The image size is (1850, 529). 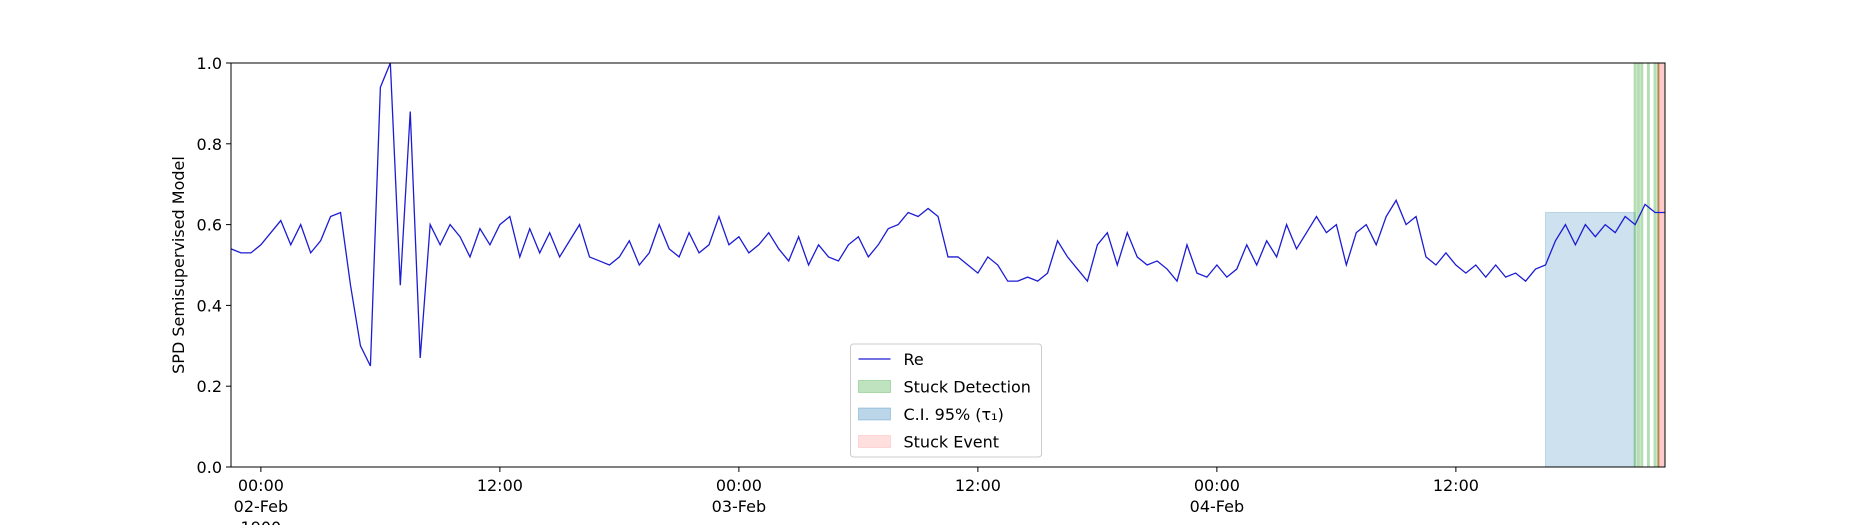 What do you see at coordinates (914, 359) in the screenshot?
I see `legend-label: Re` at bounding box center [914, 359].